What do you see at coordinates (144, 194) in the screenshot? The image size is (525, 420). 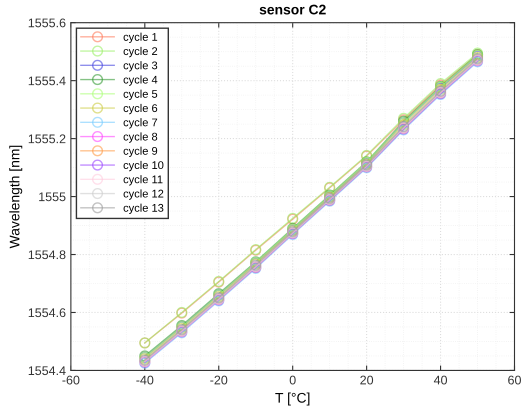 I see `legend-label: cycle 12` at bounding box center [144, 194].